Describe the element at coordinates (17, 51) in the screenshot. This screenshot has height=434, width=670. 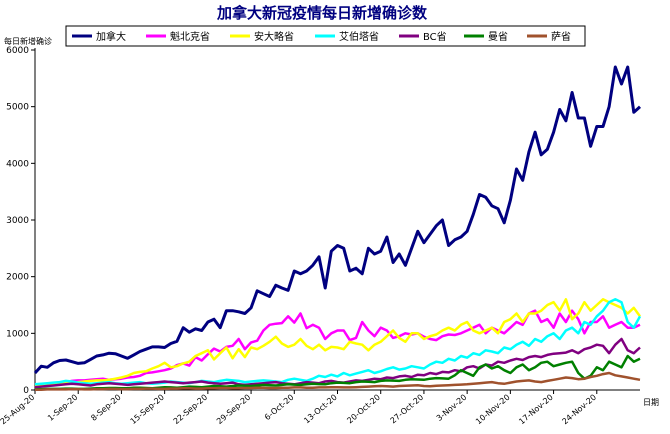
I see `y-tick-label: 6000` at that location.